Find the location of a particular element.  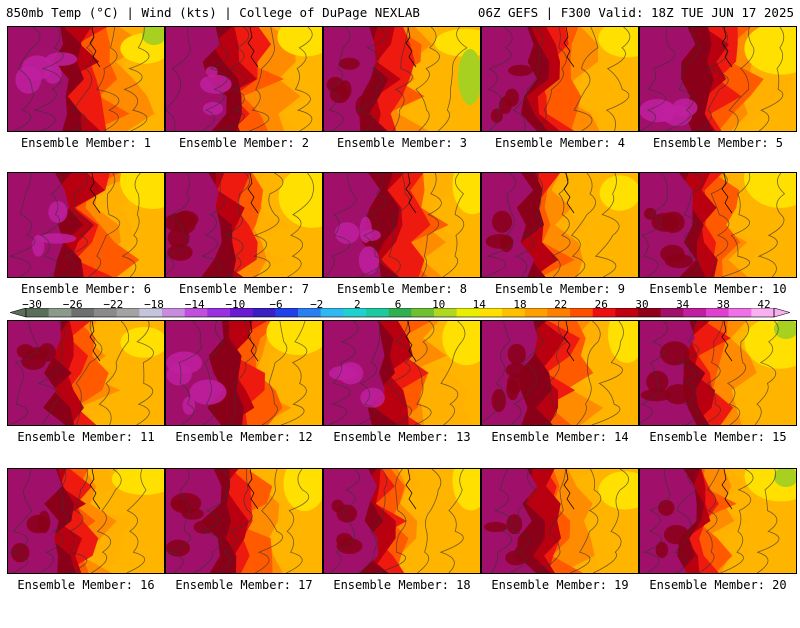

ensemble-member-panel: Ensemble Member: 15 is located at coordinates (718, 400).